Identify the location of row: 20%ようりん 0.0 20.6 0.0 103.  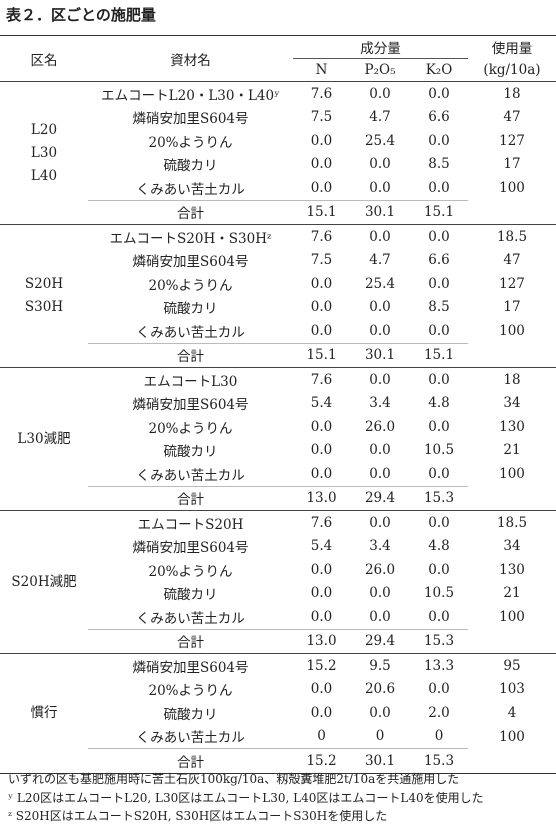
(278, 690).